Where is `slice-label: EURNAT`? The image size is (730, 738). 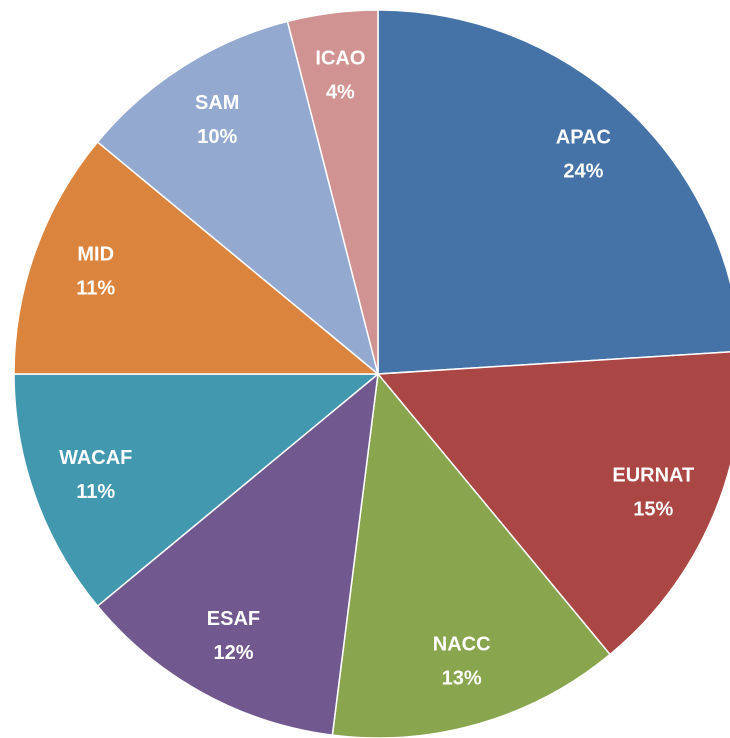 slice-label: EURNAT is located at coordinates (653, 475).